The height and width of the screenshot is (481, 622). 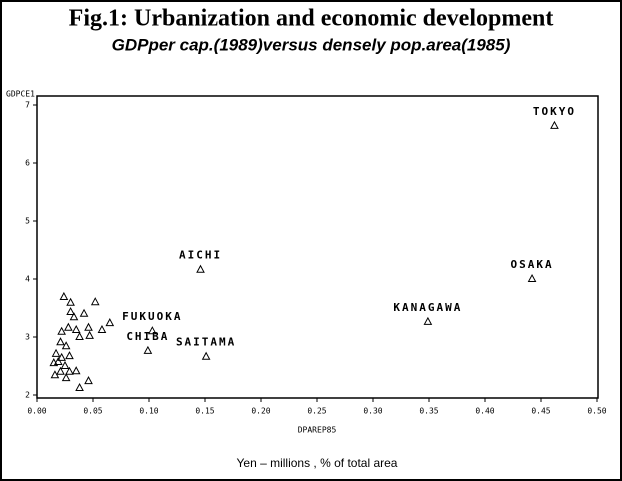 I want to click on point-label: SAITAMA, so click(x=206, y=342).